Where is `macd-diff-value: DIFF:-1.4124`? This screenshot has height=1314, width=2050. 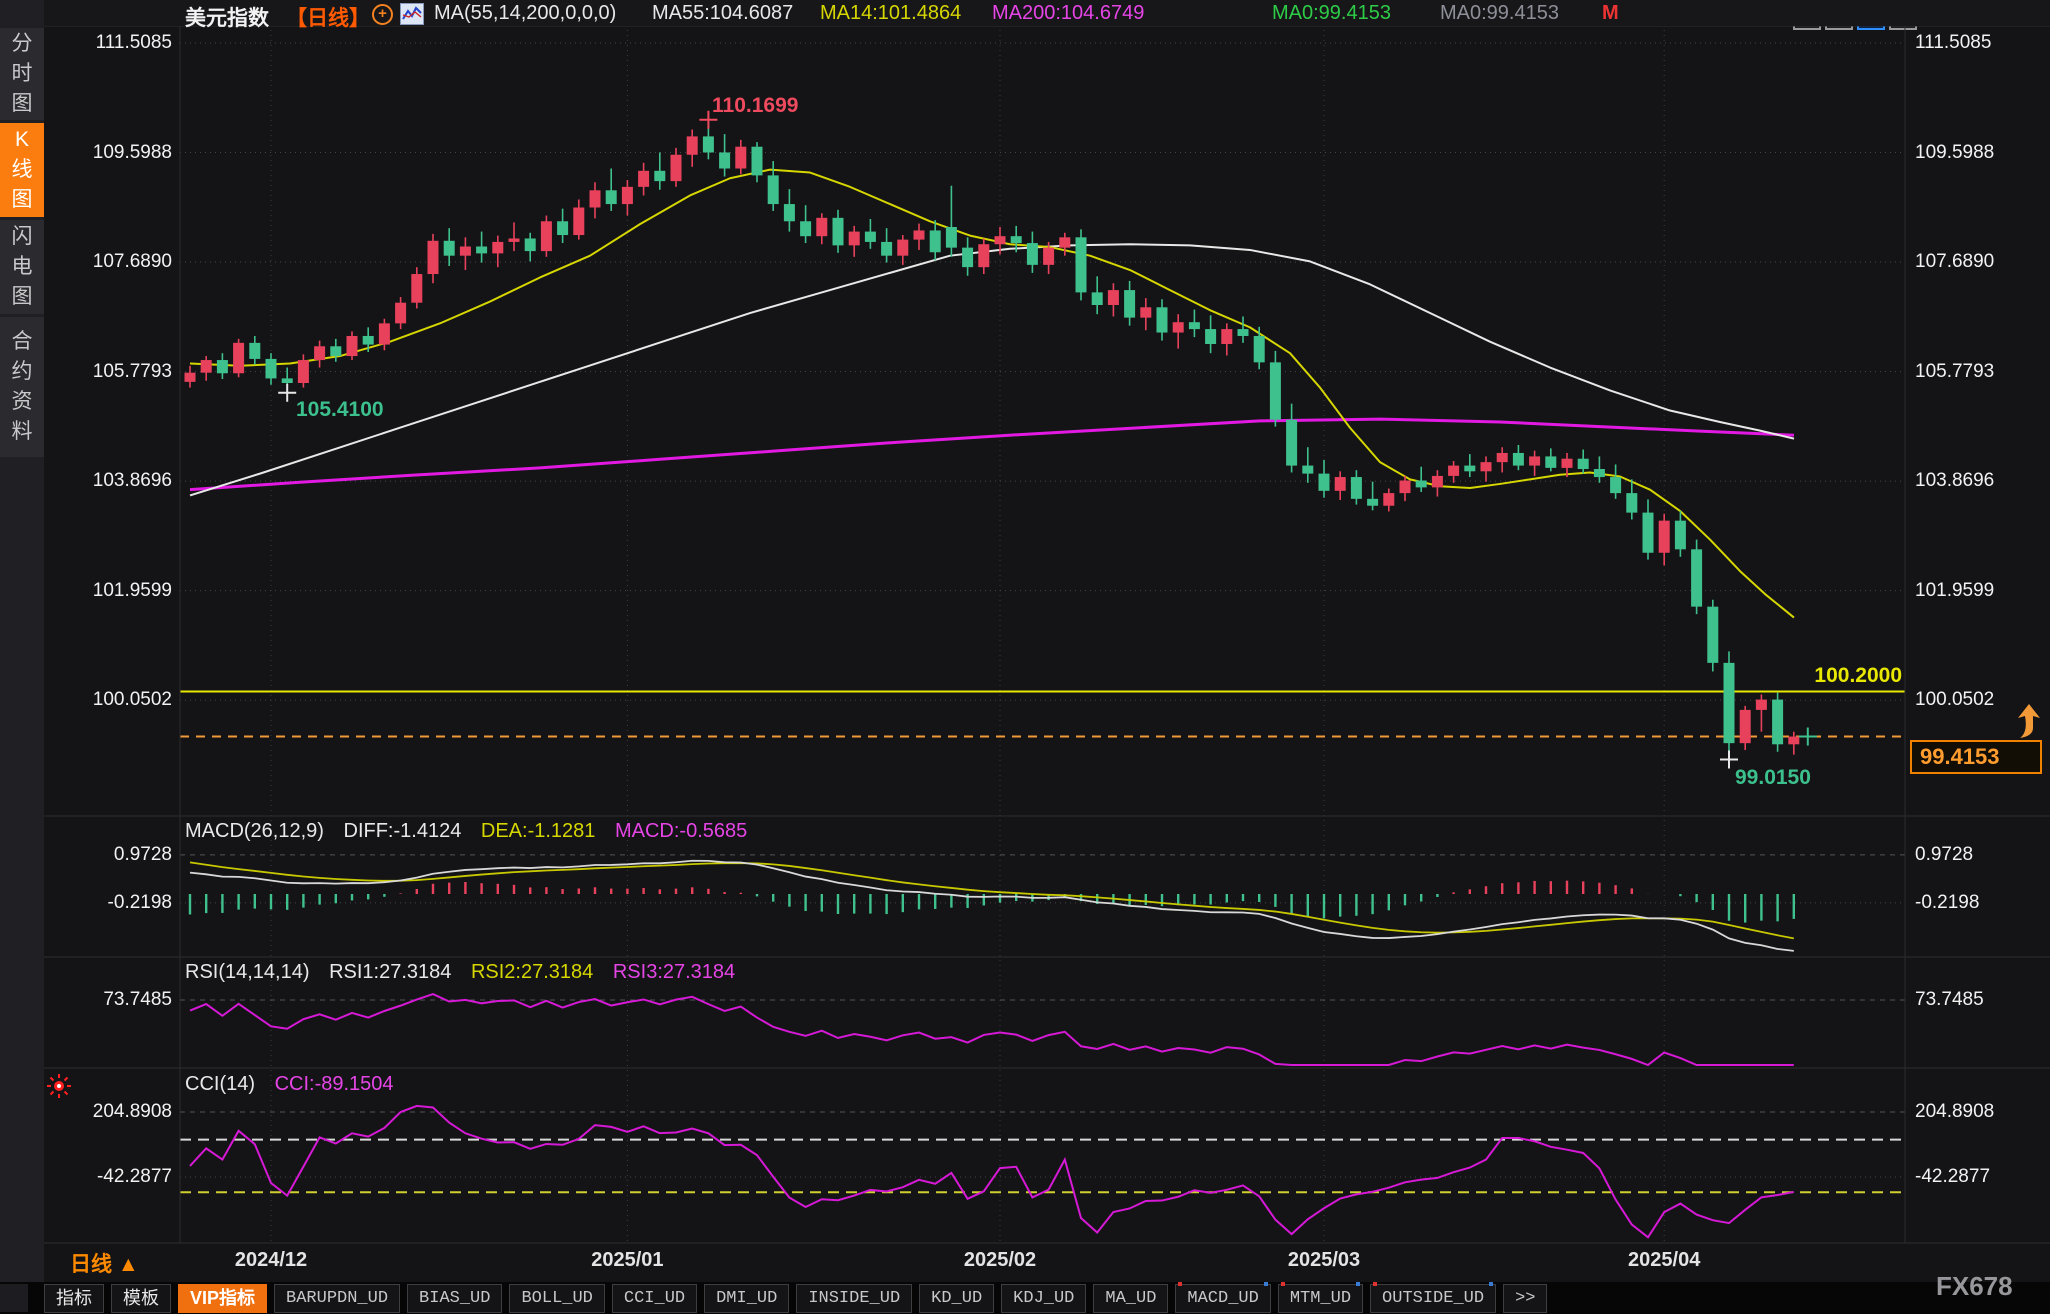 macd-diff-value: DIFF:-1.4124 is located at coordinates (402, 831).